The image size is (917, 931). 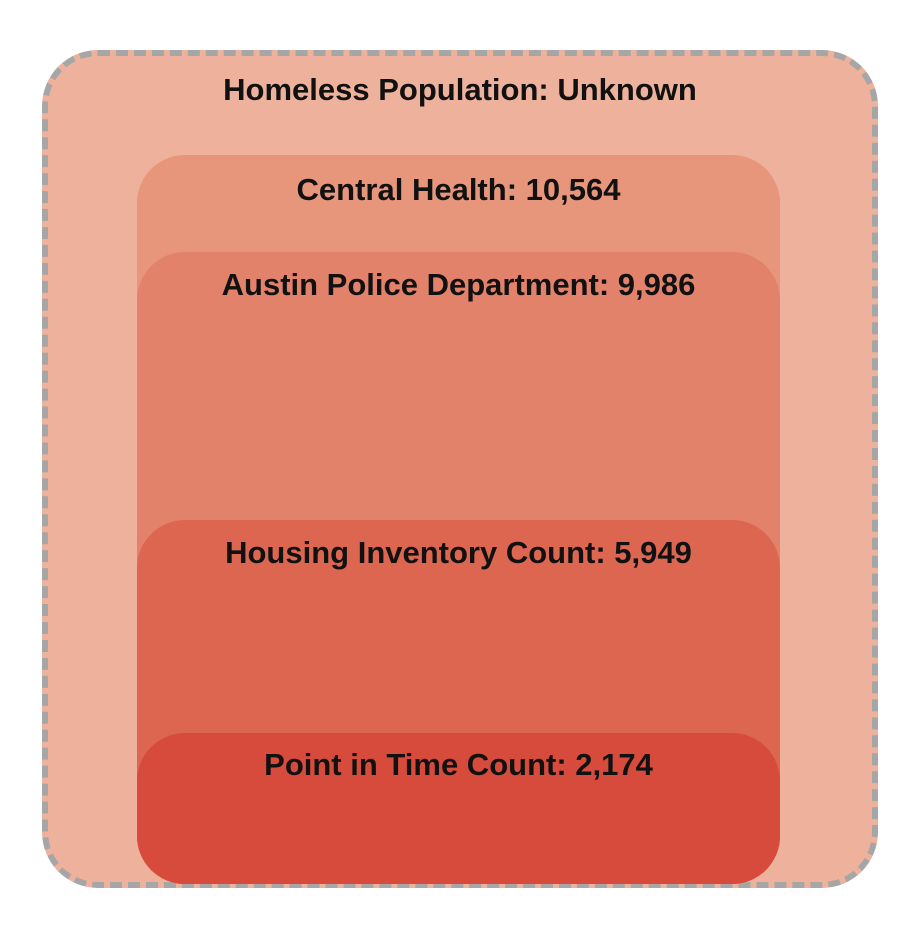 I want to click on austin-police-department-label: Austin Police Department: 9,986, so click(x=458, y=284).